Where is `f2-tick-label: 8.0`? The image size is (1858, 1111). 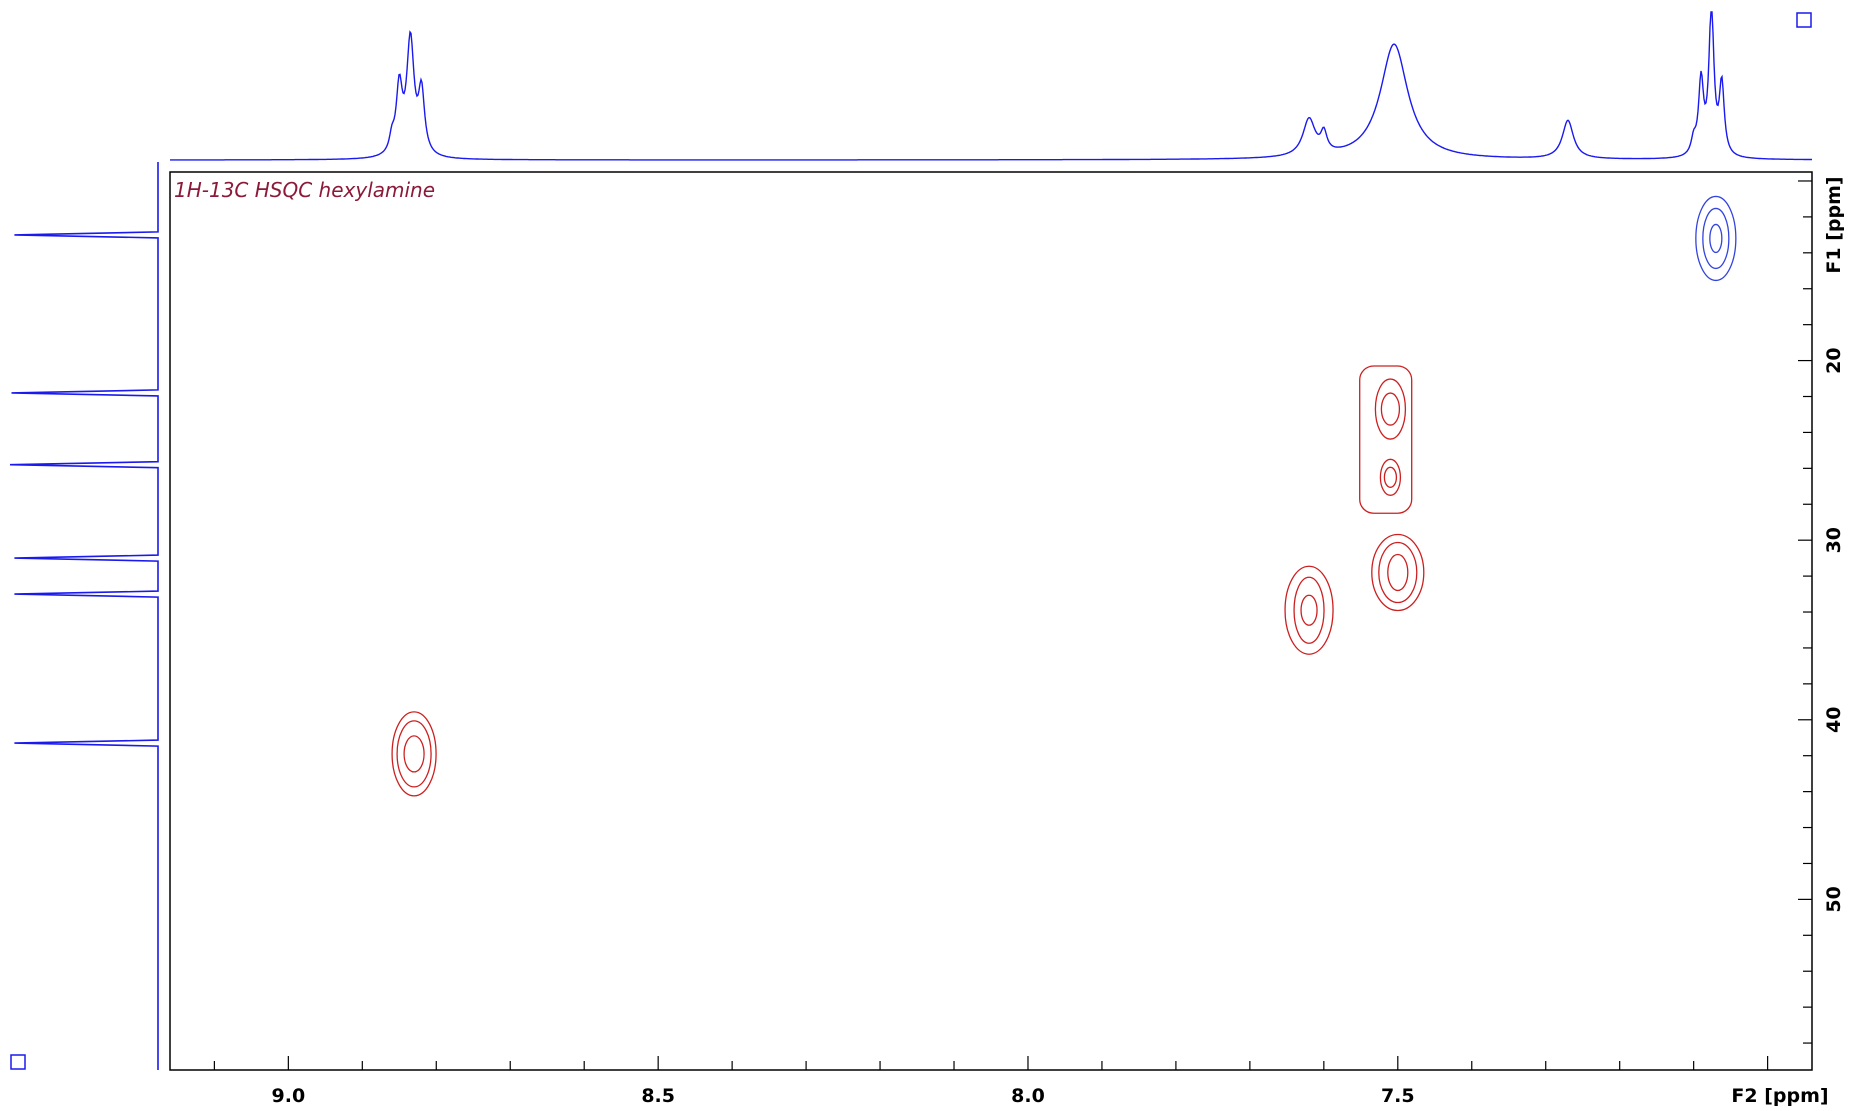
f2-tick-label: 8.0 is located at coordinates (1028, 1096).